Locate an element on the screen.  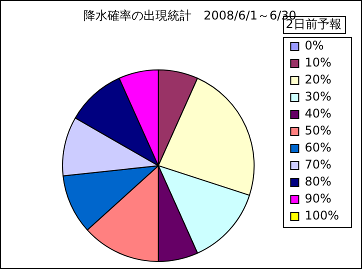
legend-label: 90% is located at coordinates (318, 199).